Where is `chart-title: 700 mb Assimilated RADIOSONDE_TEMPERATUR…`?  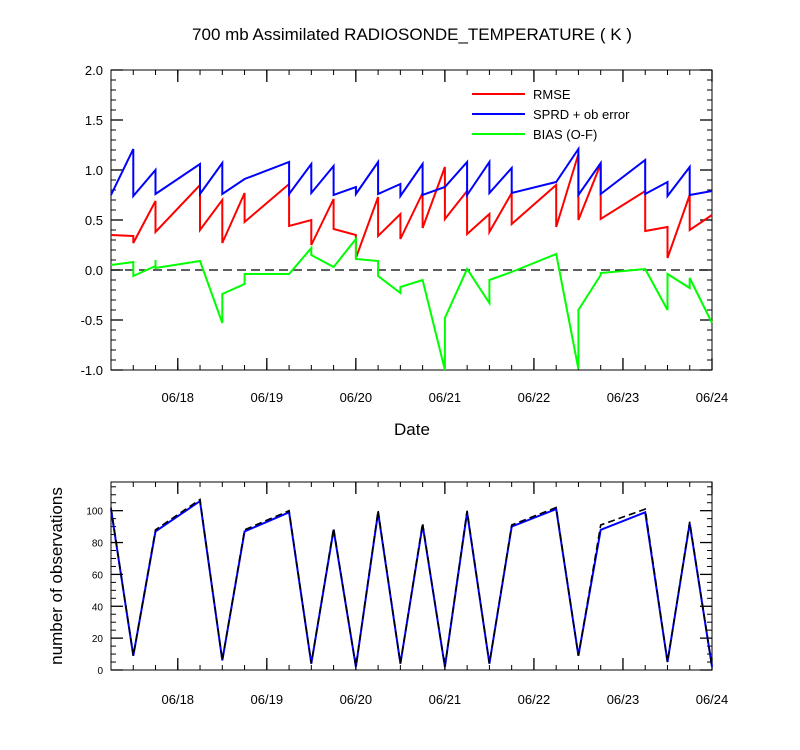 chart-title: 700 mb Assimilated RADIOSONDE_TEMPERATUR… is located at coordinates (412, 34).